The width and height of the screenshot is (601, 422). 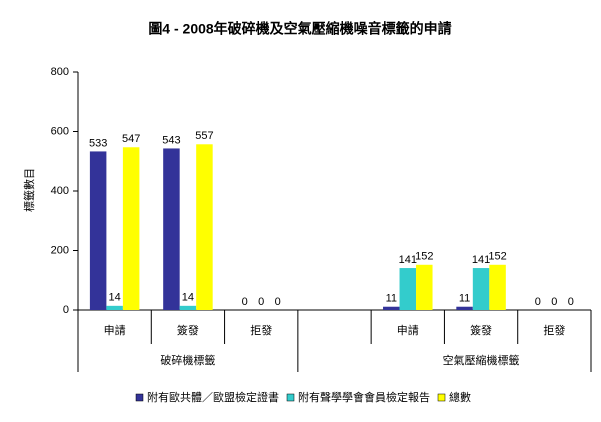 I want to click on legend-label: 附有歐共體／歐盟檢定證書, so click(x=213, y=397).